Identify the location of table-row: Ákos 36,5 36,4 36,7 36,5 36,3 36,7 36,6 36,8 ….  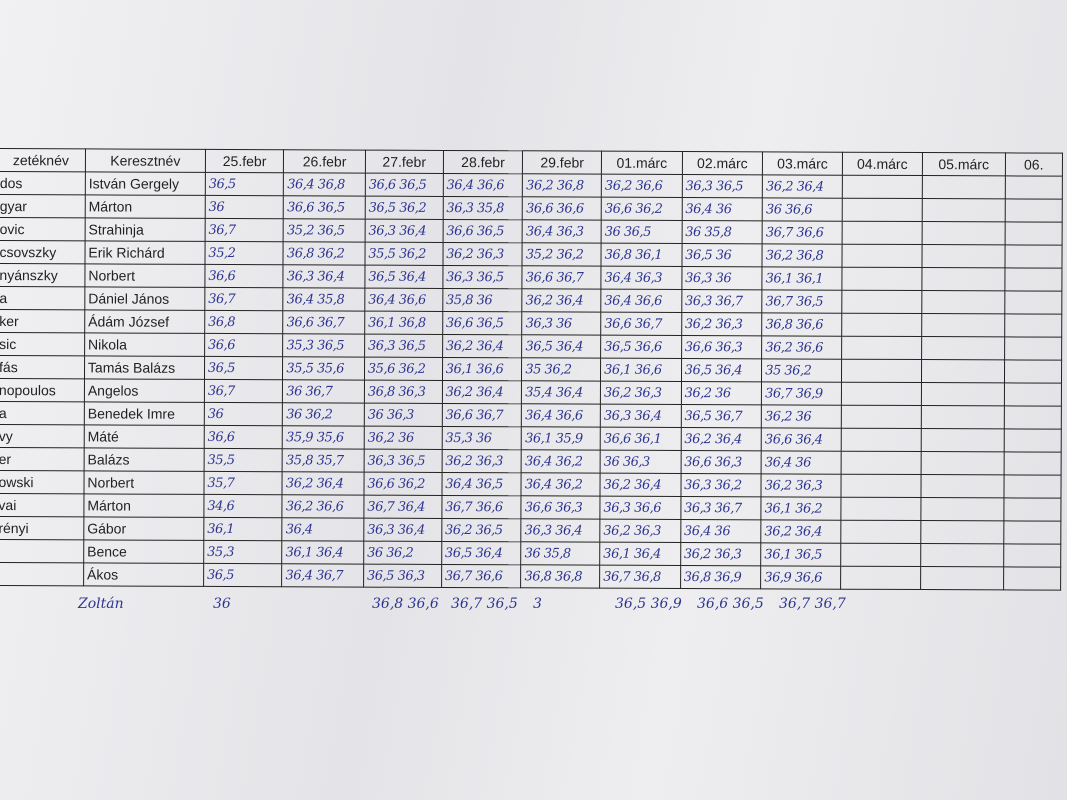
(530, 576).